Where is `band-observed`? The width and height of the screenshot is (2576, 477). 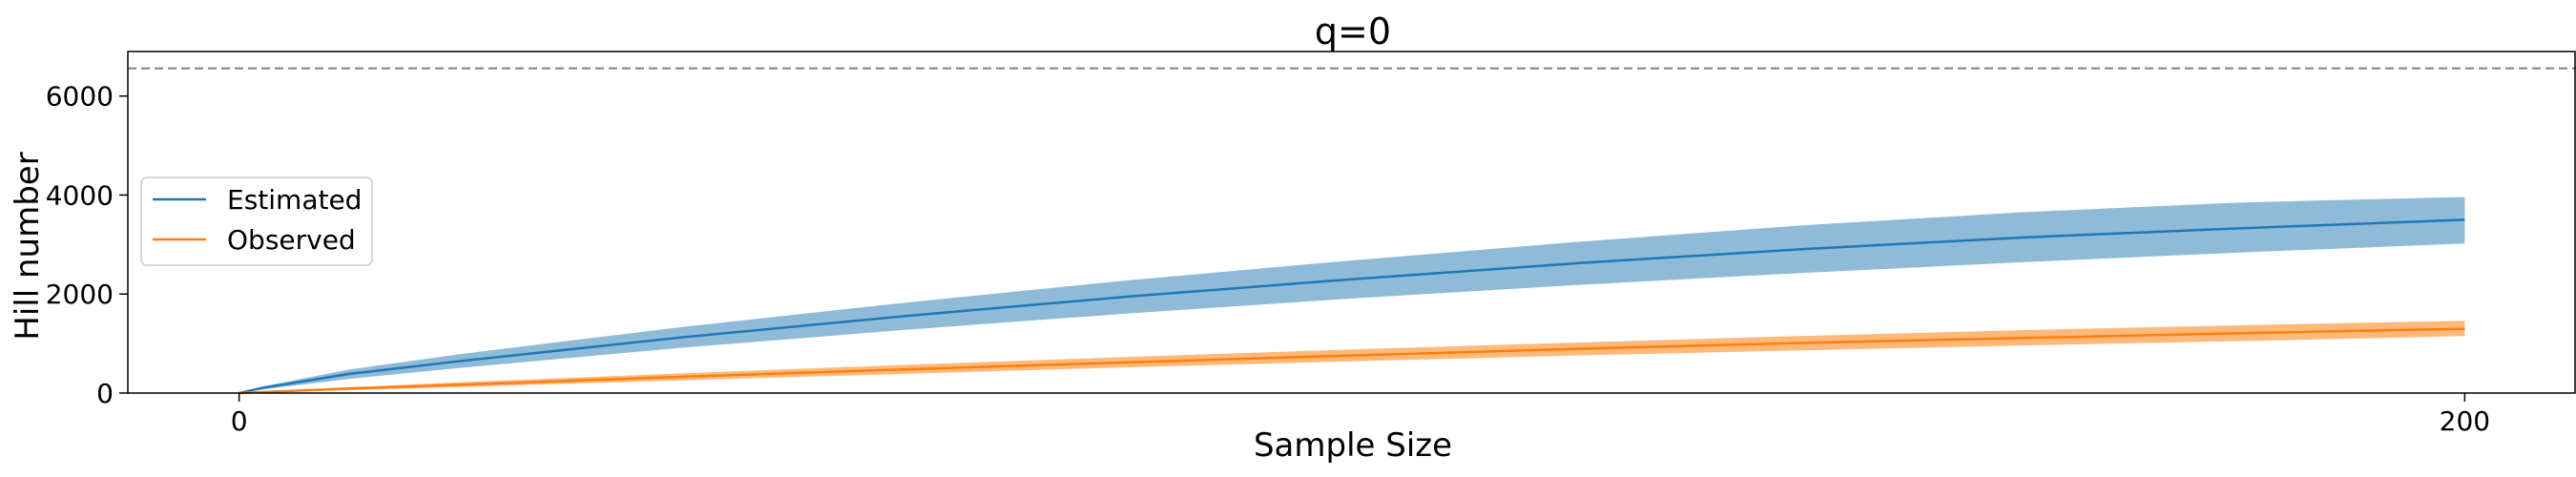 band-observed is located at coordinates (1352, 357).